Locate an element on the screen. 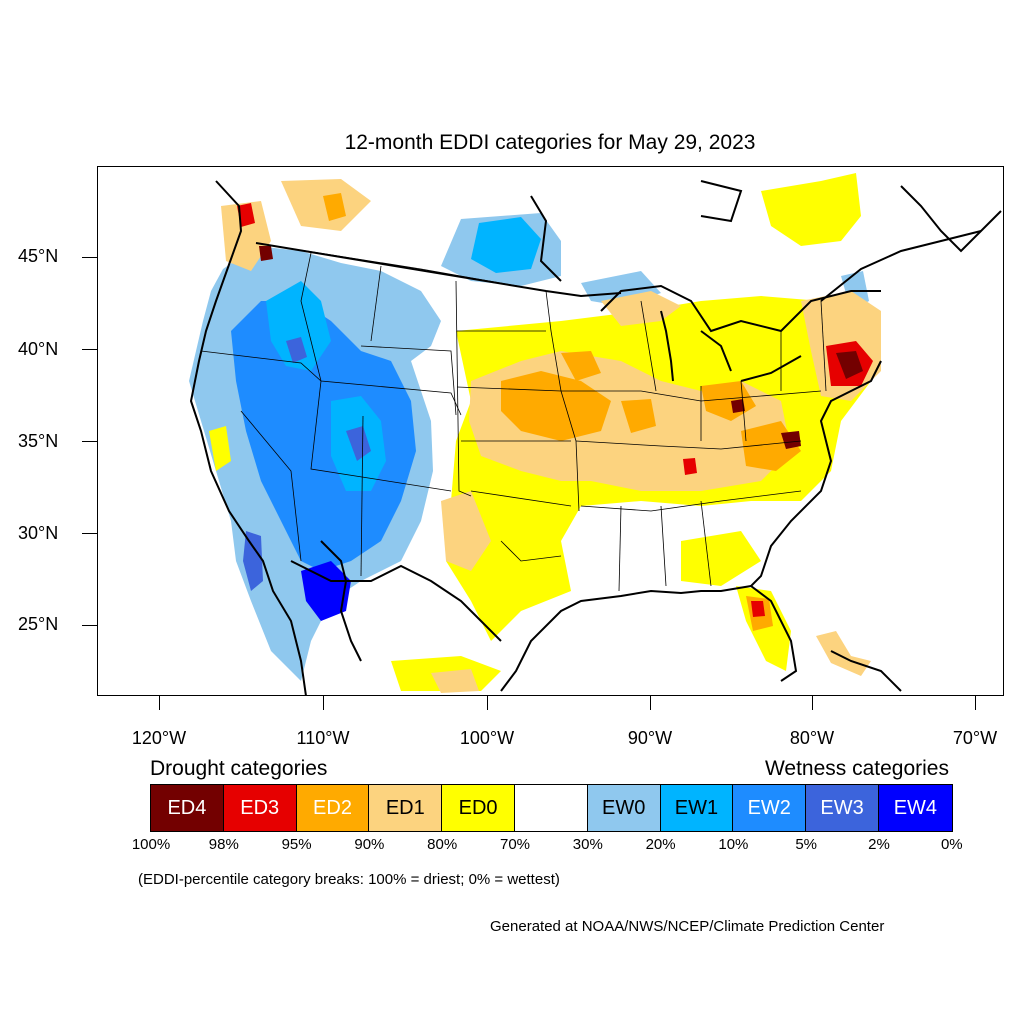 This screenshot has width=1024, height=1024. legend-box-ew0: EW0 is located at coordinates (624, 808).